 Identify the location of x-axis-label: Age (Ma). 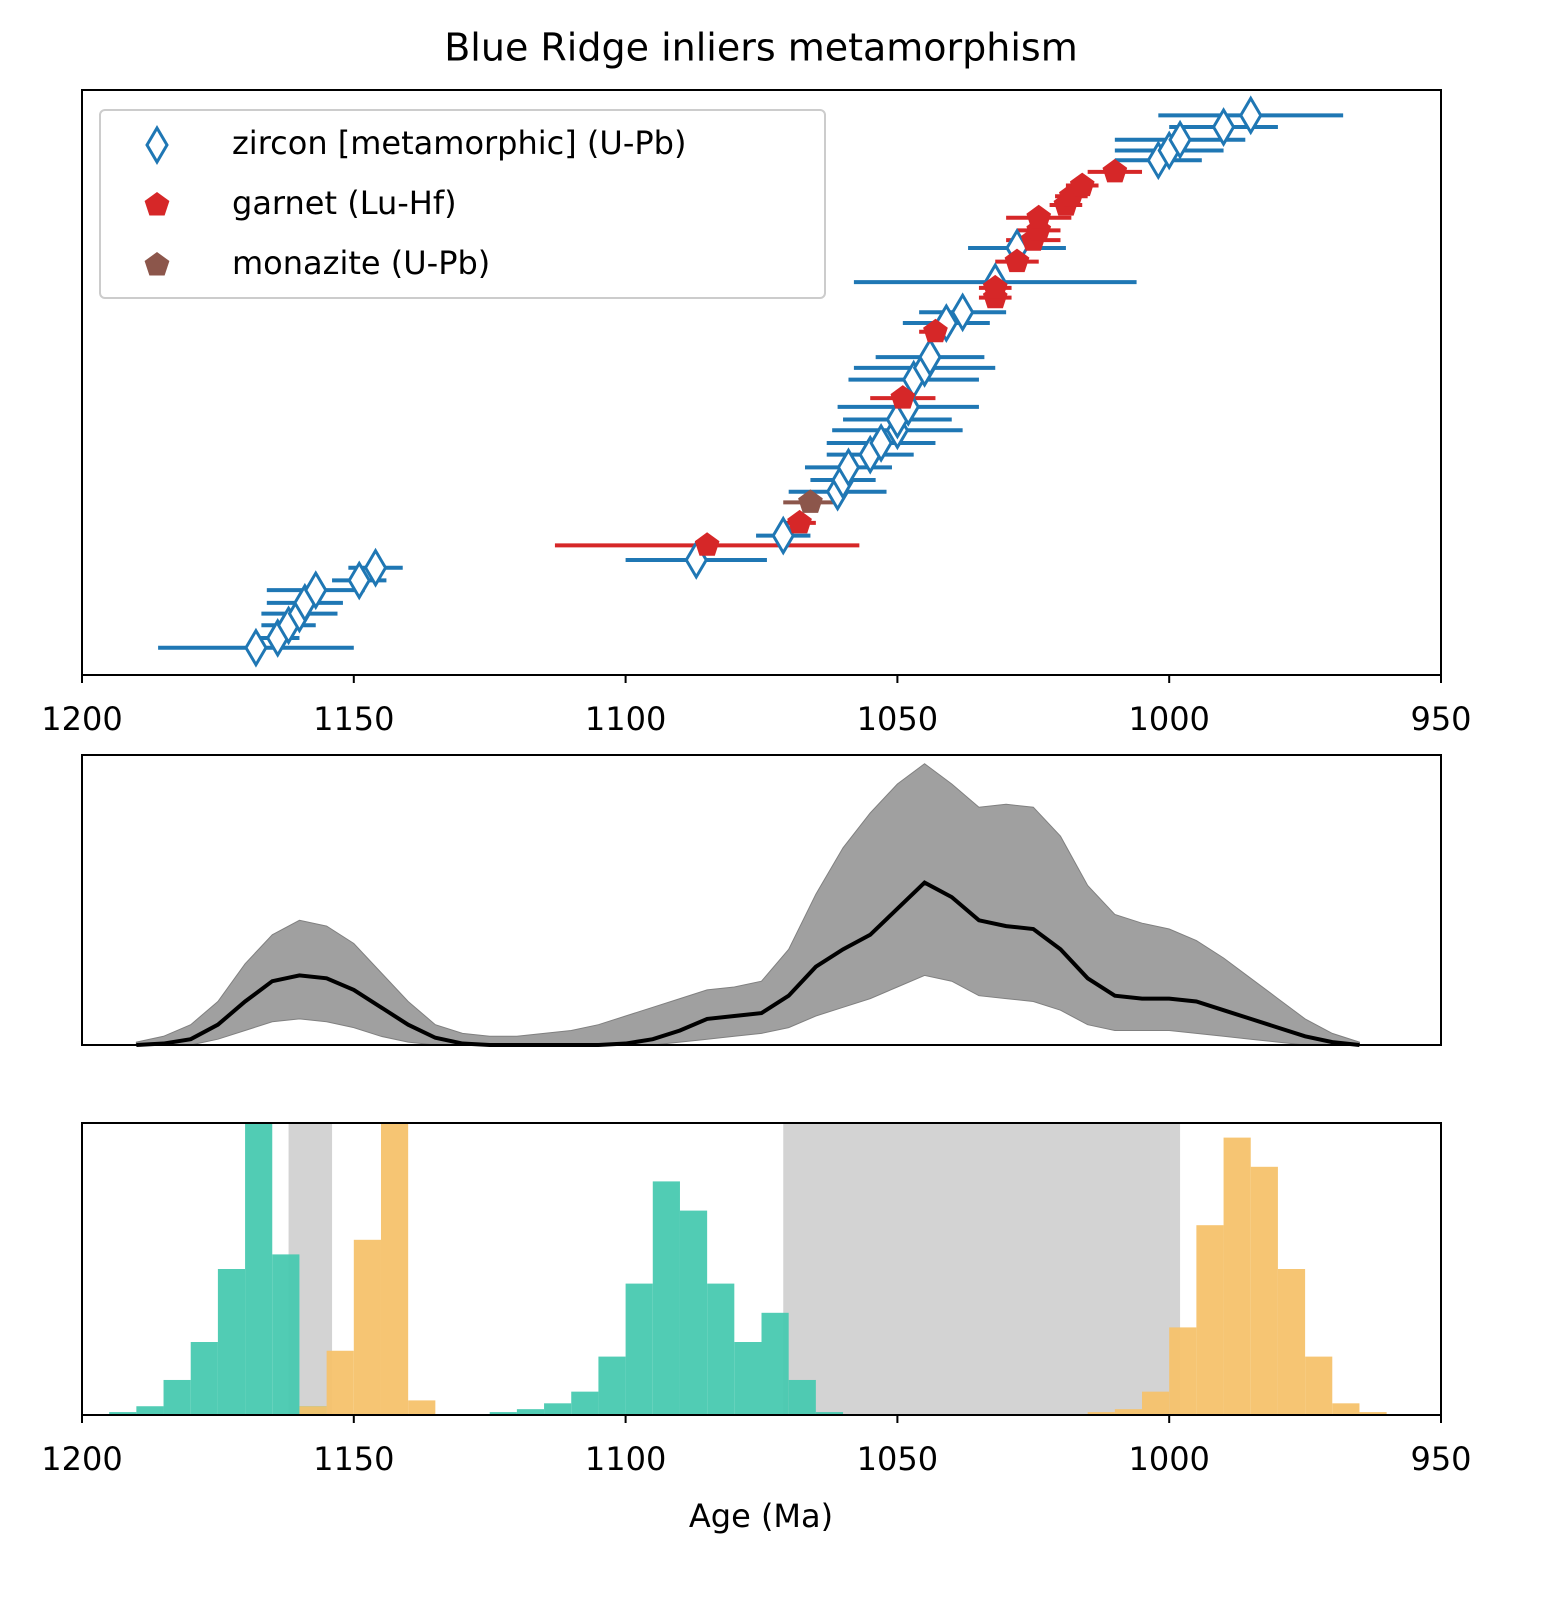
(761, 1516).